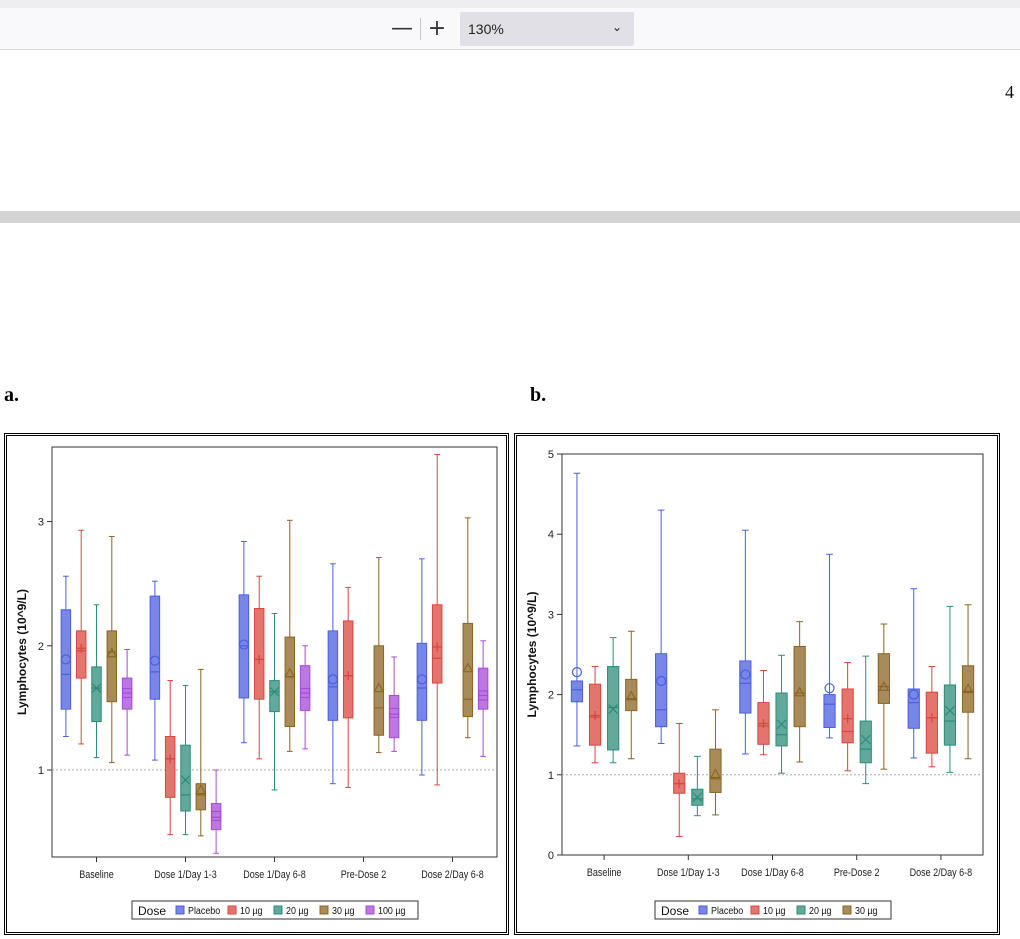 This screenshot has width=1020, height=939. I want to click on panel-b-label: b., so click(538, 395).